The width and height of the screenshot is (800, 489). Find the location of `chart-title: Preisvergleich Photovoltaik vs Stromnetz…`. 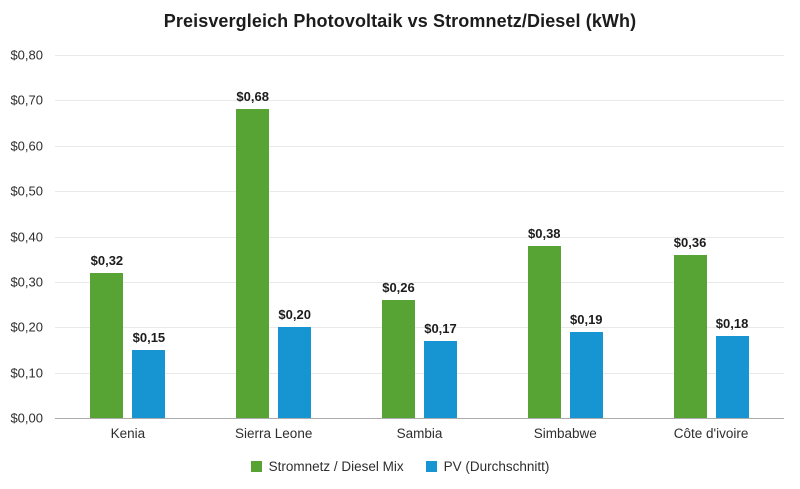

chart-title: Preisvergleich Photovoltaik vs Stromnetz… is located at coordinates (400, 21).